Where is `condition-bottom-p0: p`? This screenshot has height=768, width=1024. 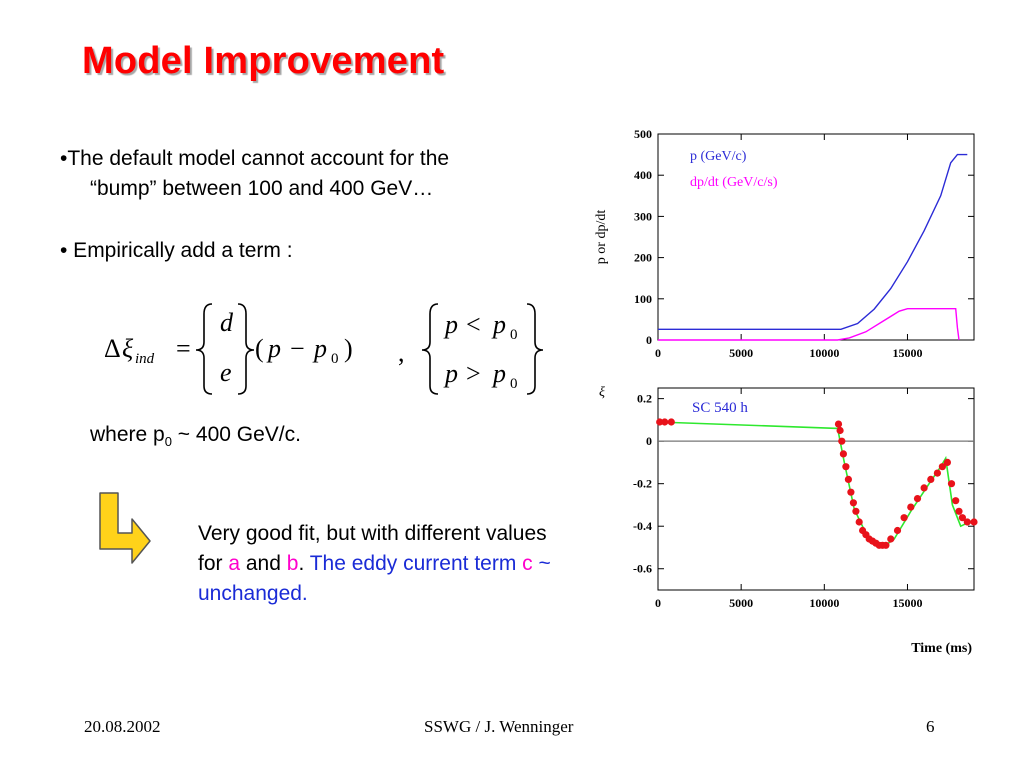 condition-bottom-p0: p is located at coordinates (498, 373).